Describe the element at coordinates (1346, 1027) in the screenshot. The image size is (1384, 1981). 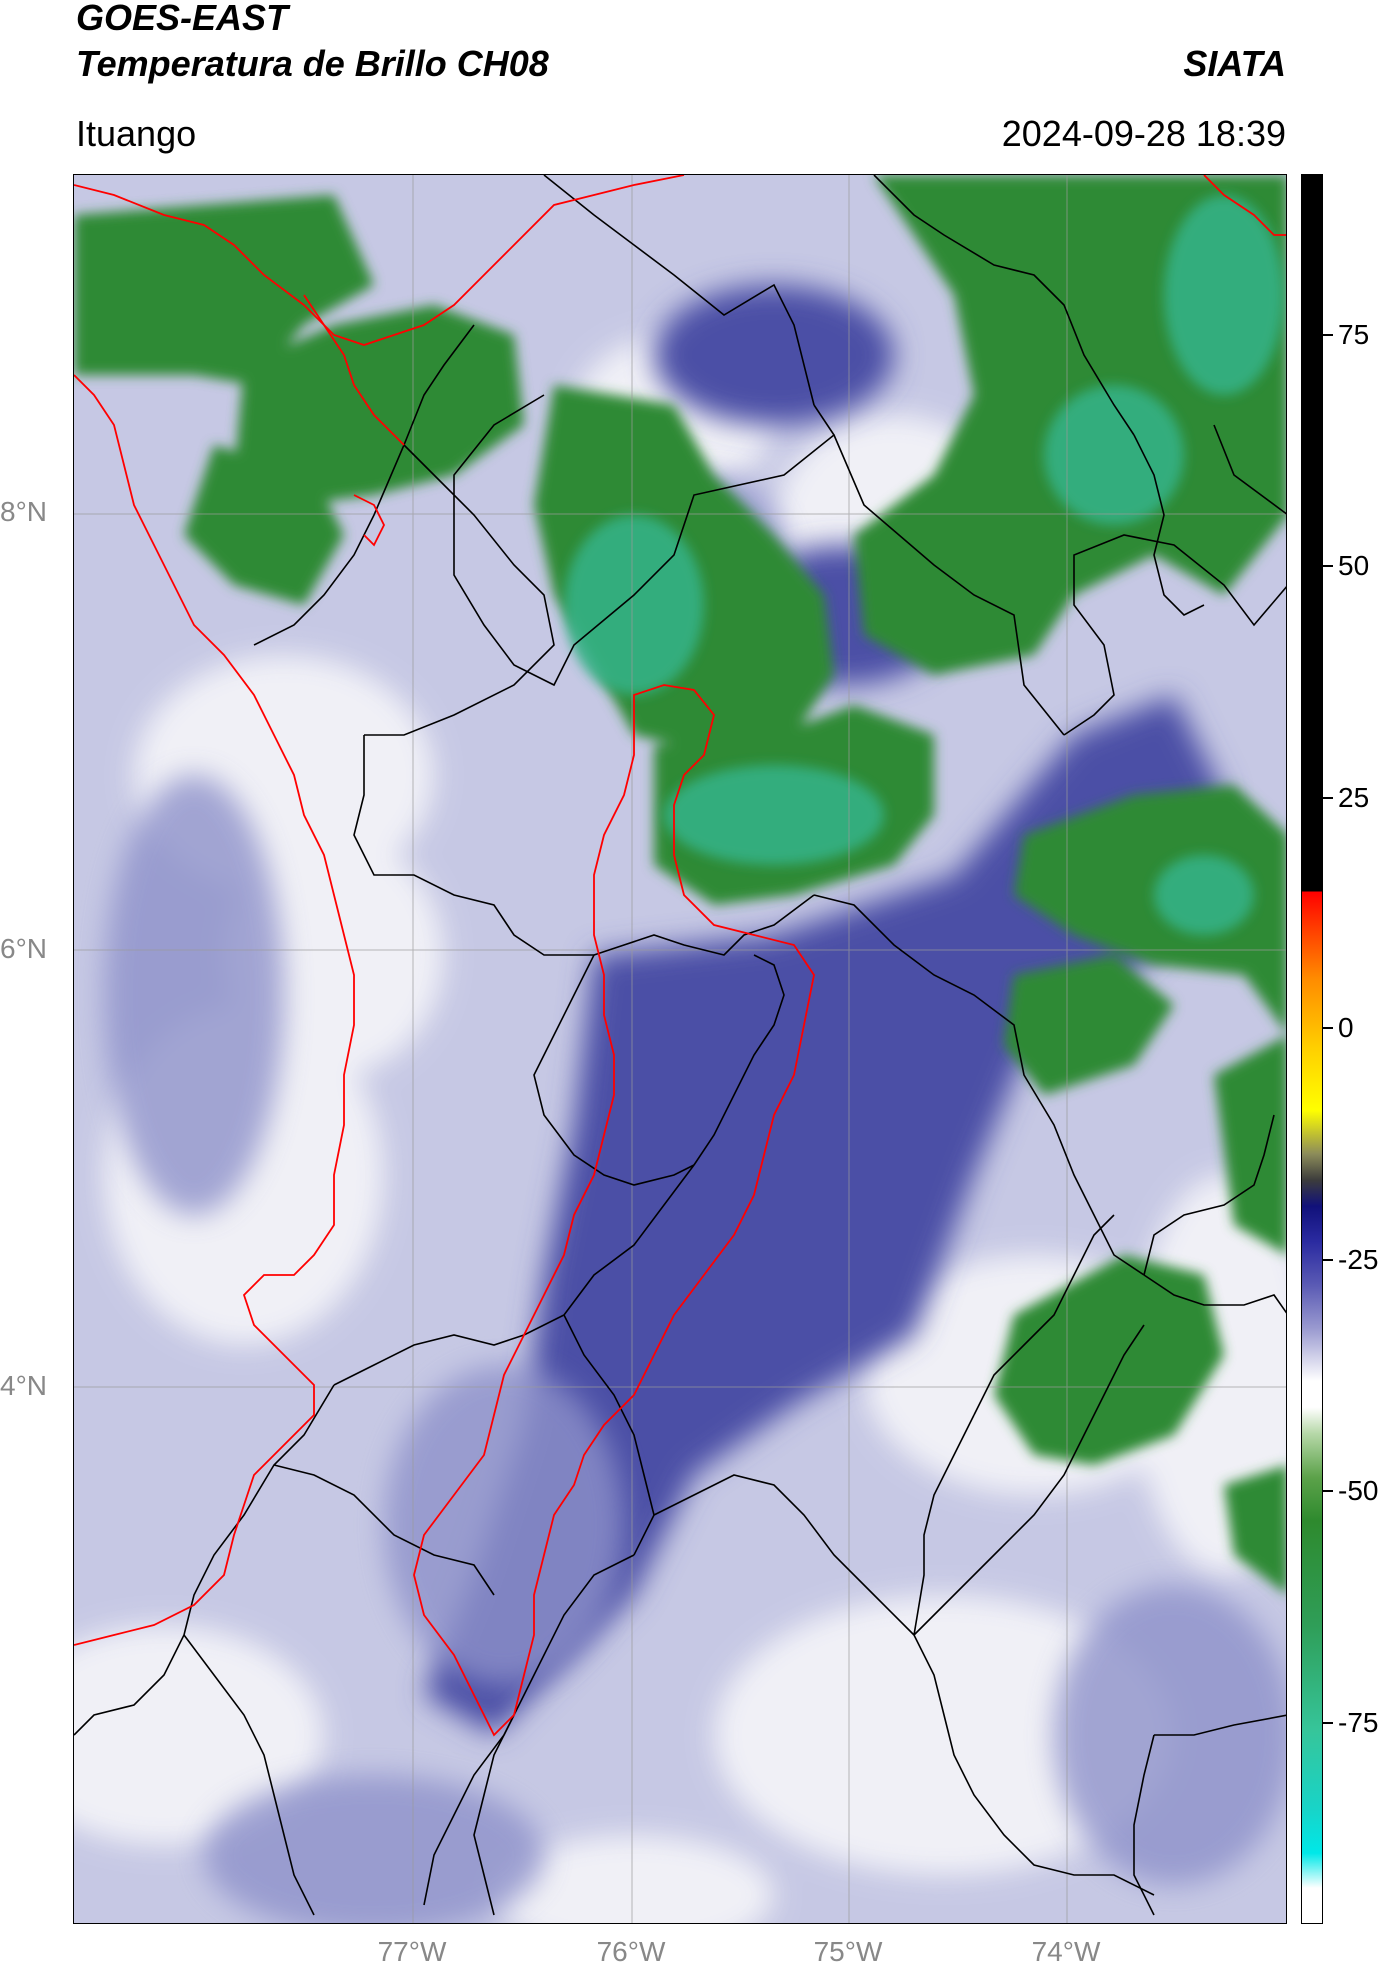
I see `colorbar-label-0: 0` at that location.